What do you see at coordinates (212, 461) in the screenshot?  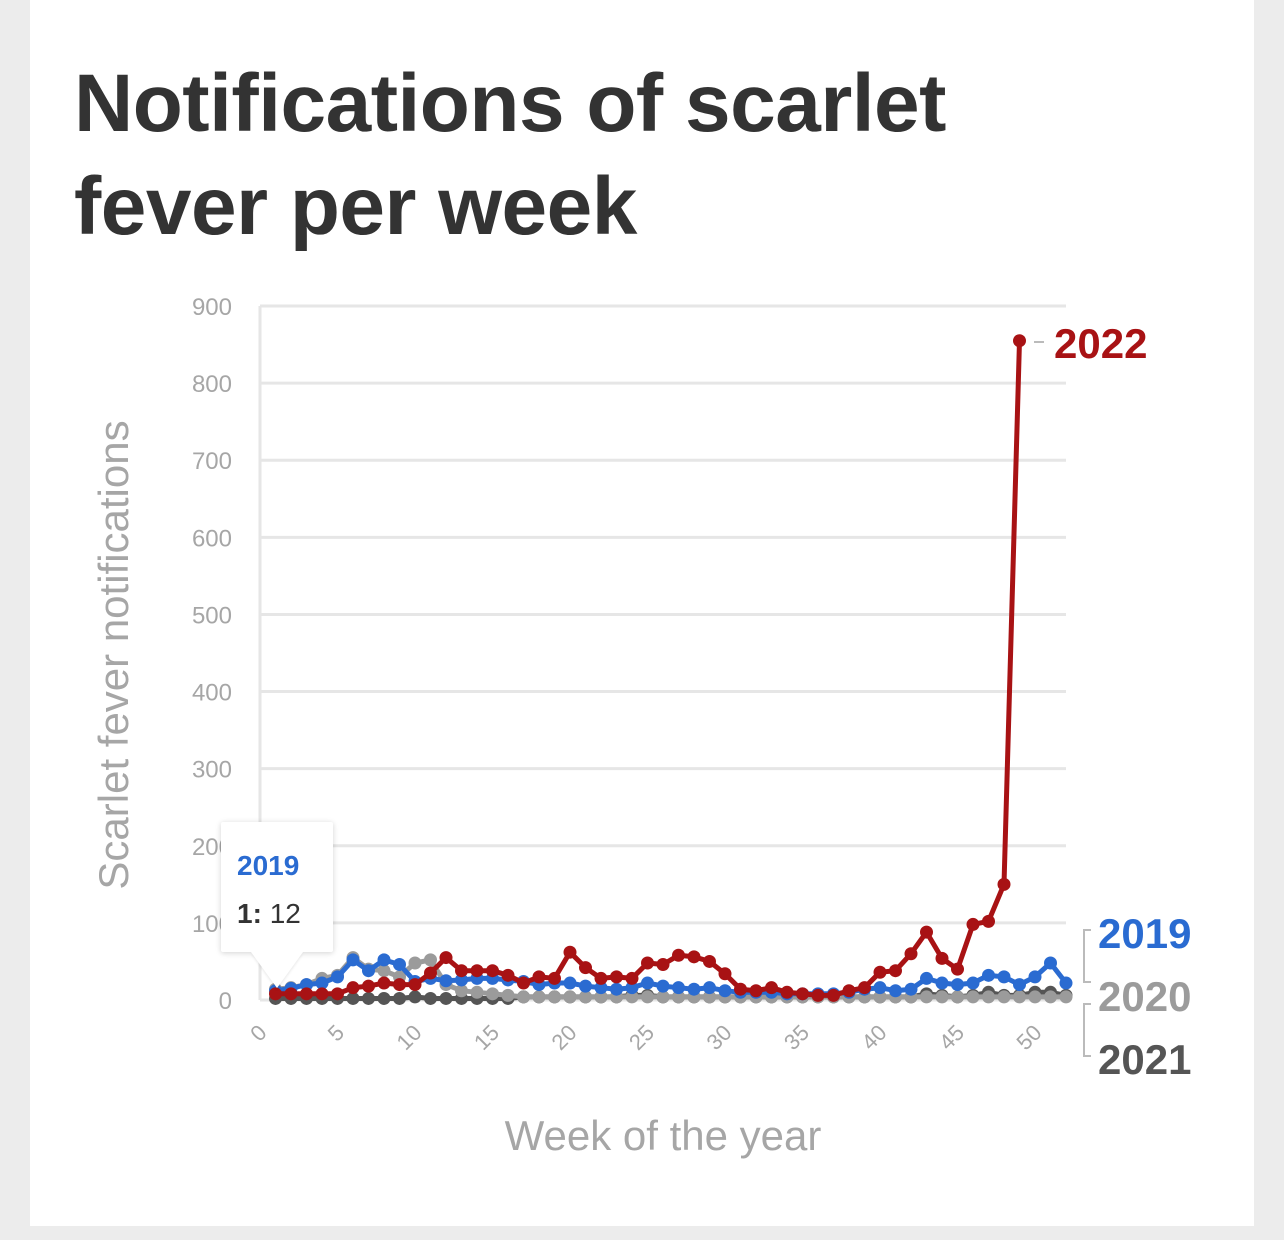 I see `y-tick-label: 700` at bounding box center [212, 461].